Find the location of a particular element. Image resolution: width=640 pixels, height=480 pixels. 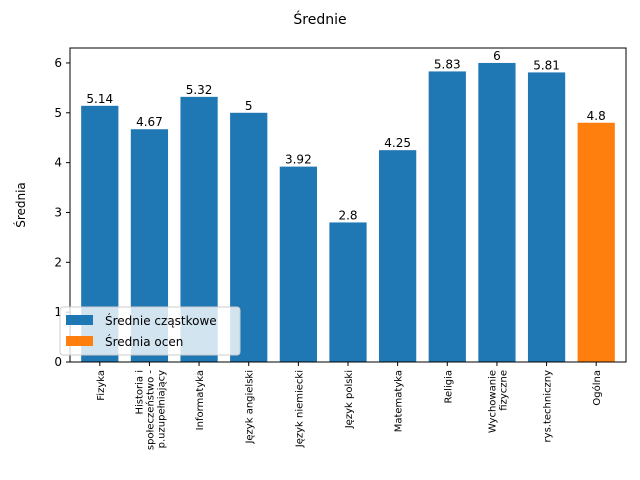

x-tick-label: Język niemiecki is located at coordinates (299, 409).